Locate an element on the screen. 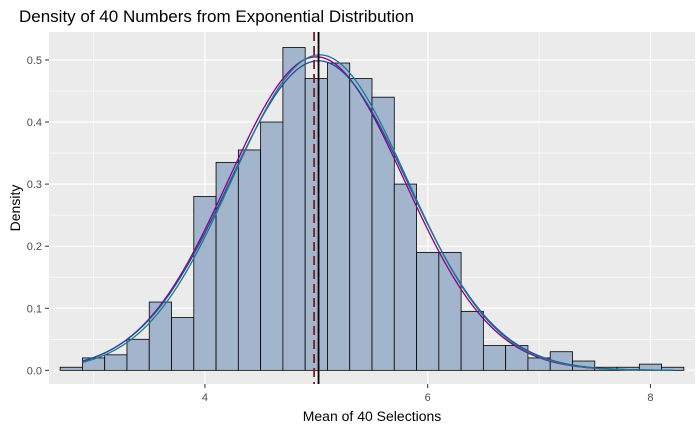 The height and width of the screenshot is (432, 700). y-tick-label: 0.2 is located at coordinates (34, 247).